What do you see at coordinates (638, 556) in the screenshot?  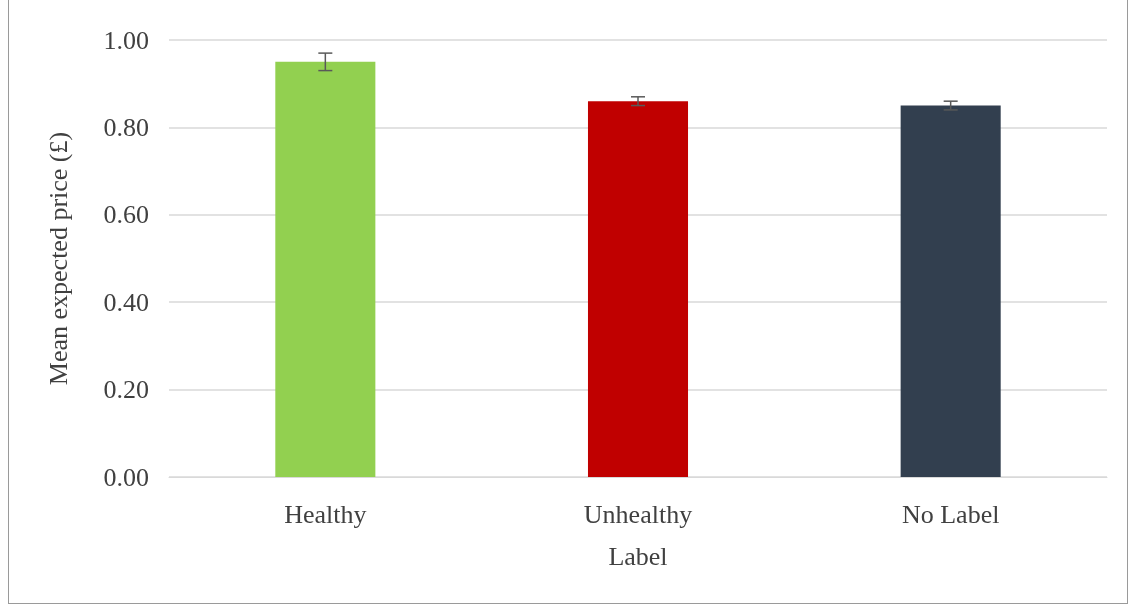 I see `x-axis-title: Label` at bounding box center [638, 556].